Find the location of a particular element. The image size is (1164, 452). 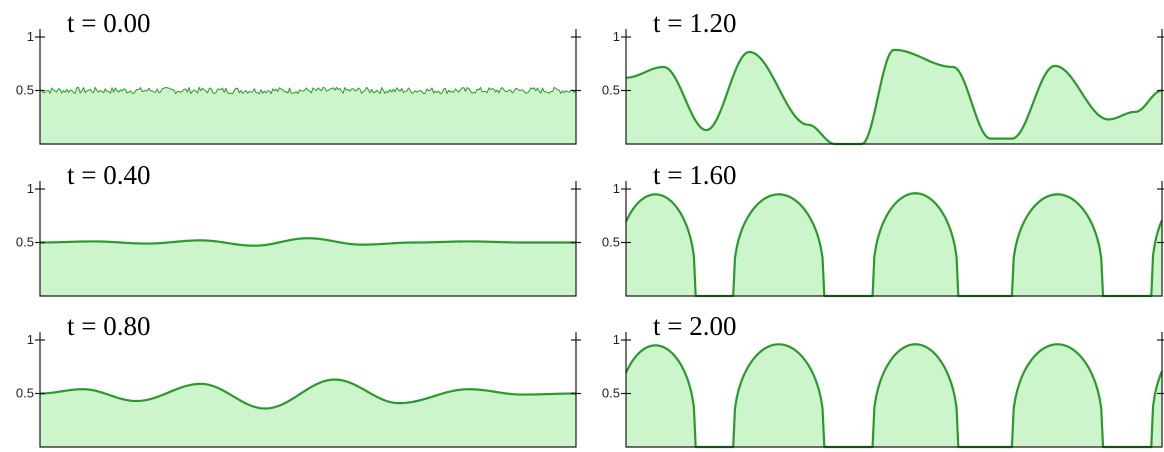

panel-title: t = 0.40 is located at coordinates (108, 175).